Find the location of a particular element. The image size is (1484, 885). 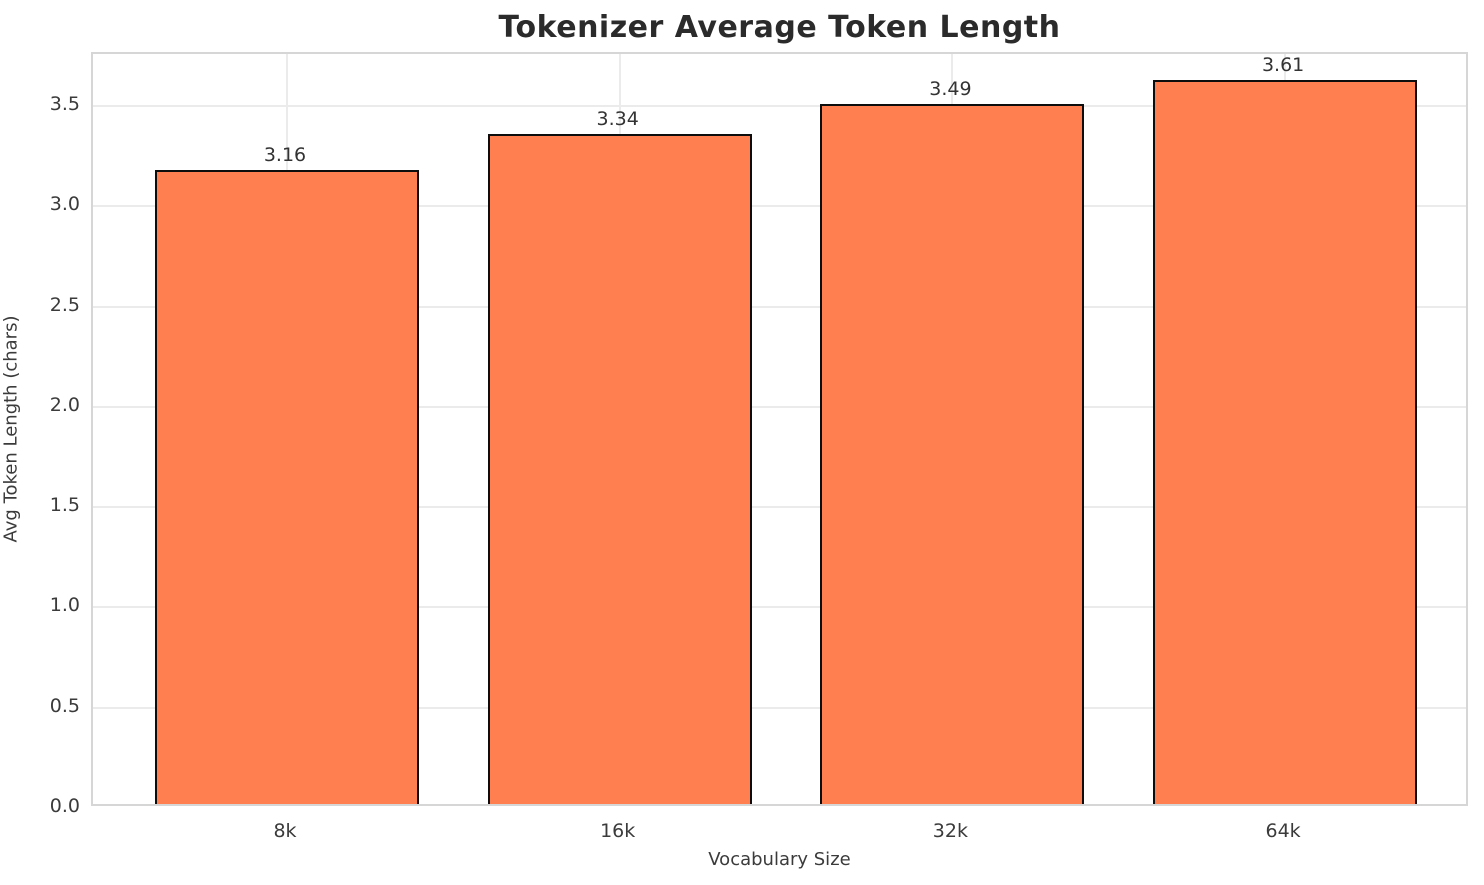

bar-32k is located at coordinates (952, 454).